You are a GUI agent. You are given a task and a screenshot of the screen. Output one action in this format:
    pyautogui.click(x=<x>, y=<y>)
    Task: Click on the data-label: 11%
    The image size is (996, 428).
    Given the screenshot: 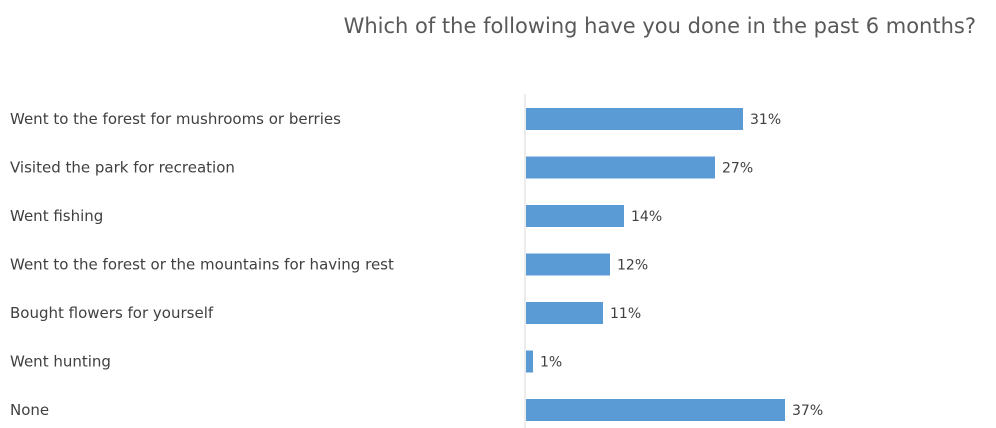 What is the action you would take?
    pyautogui.click(x=625, y=314)
    